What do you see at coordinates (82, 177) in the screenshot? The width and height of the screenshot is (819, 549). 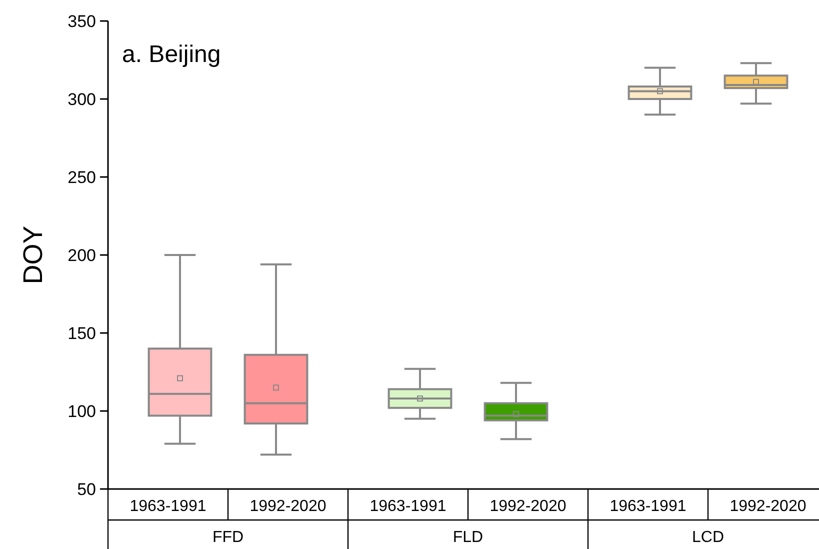 I see `y-tick-label: 250` at bounding box center [82, 177].